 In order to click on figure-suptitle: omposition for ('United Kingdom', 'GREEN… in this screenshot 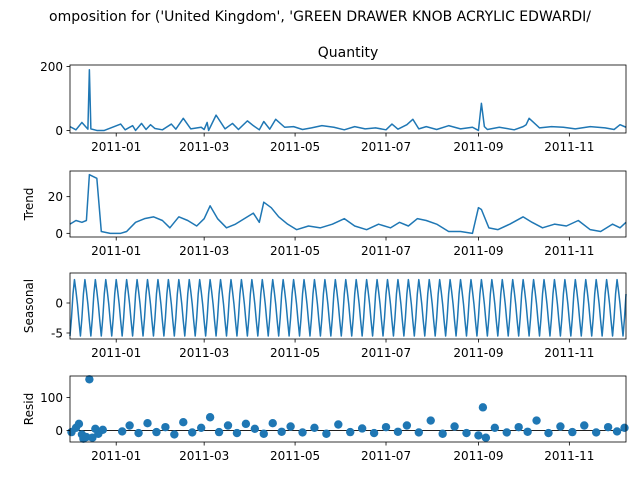, I will do `click(320, 17)`.